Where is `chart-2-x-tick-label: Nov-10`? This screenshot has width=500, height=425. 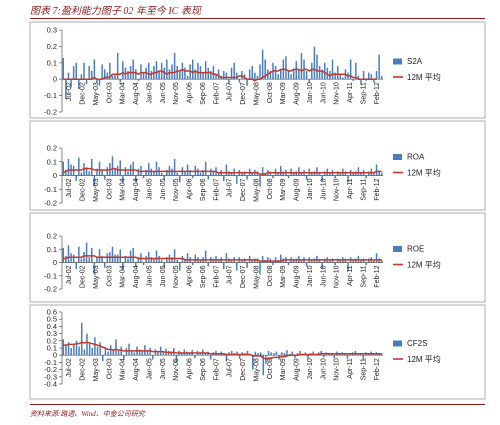
chart-2-x-tick-label: Nov-10 is located at coordinates (337, 189).